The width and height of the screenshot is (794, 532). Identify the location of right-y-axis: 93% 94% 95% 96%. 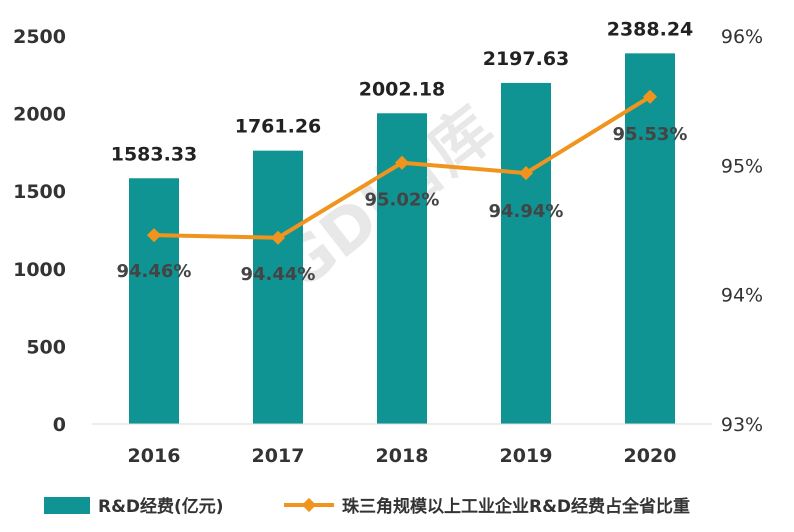
(742, 231).